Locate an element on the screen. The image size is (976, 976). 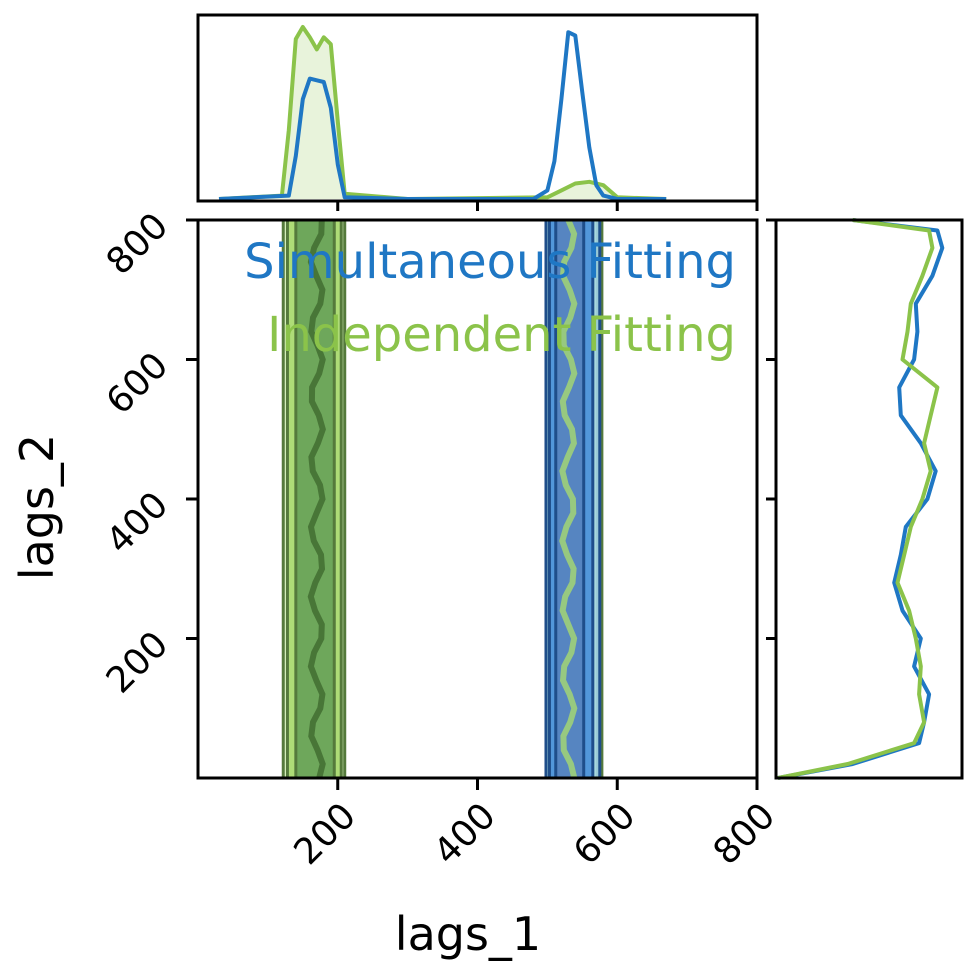
top-density-s1 is located at coordinates (442, 113).